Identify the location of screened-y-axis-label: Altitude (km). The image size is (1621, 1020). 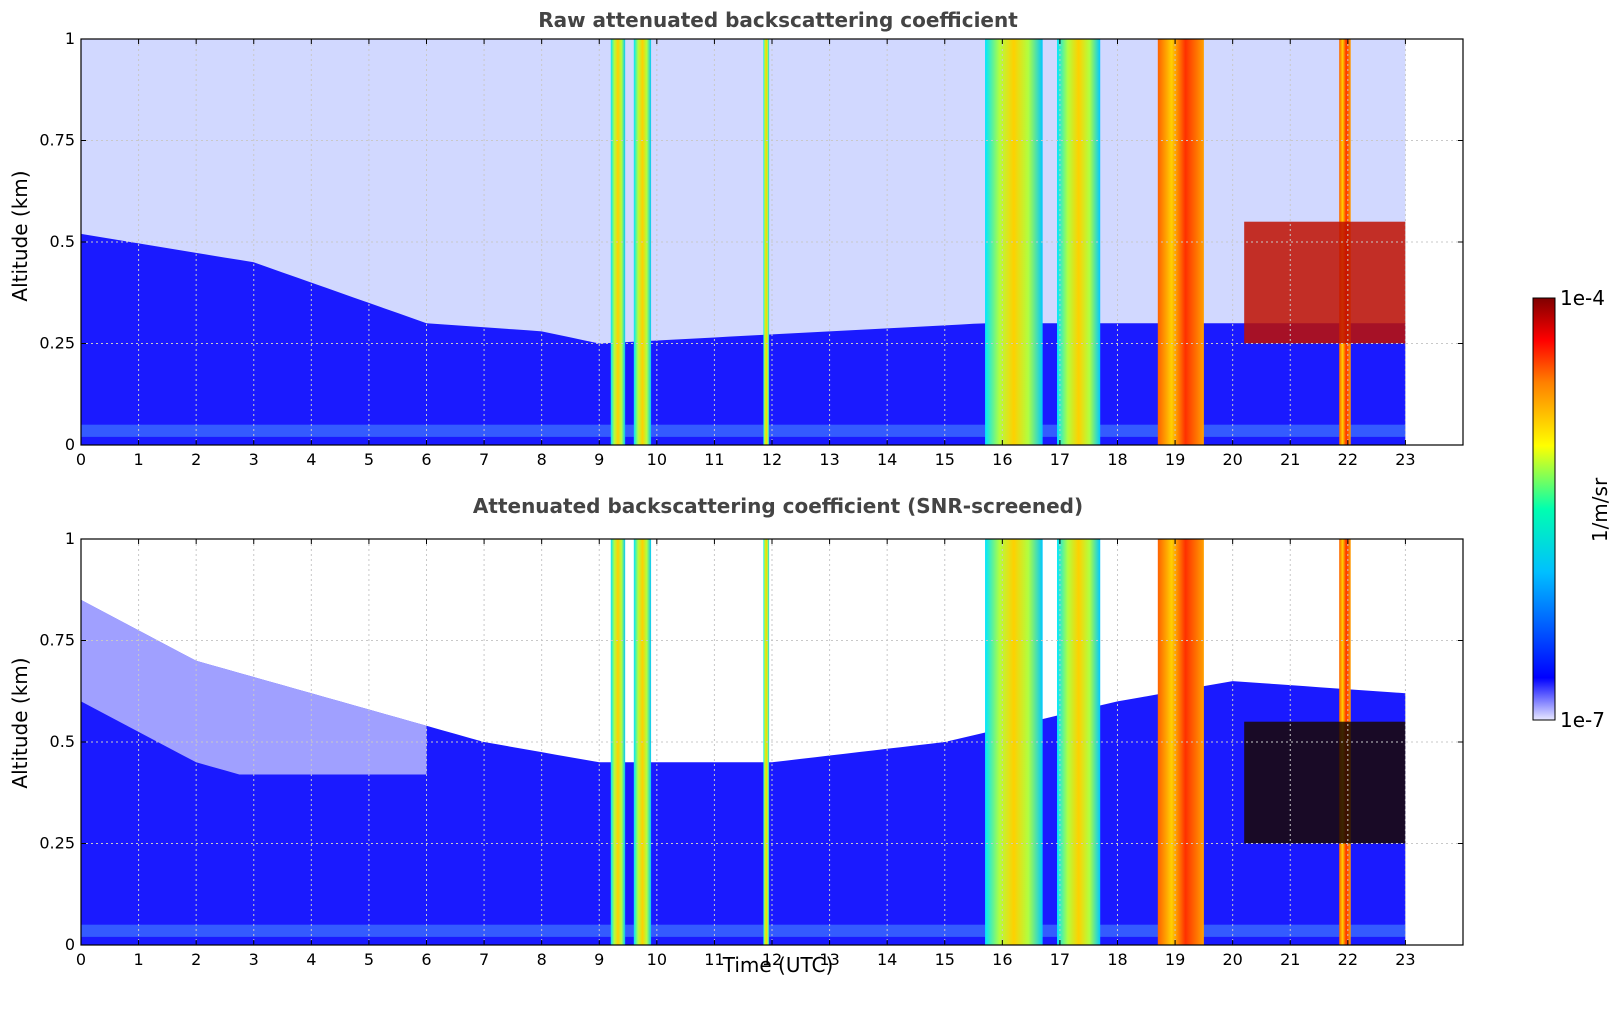
(20, 722).